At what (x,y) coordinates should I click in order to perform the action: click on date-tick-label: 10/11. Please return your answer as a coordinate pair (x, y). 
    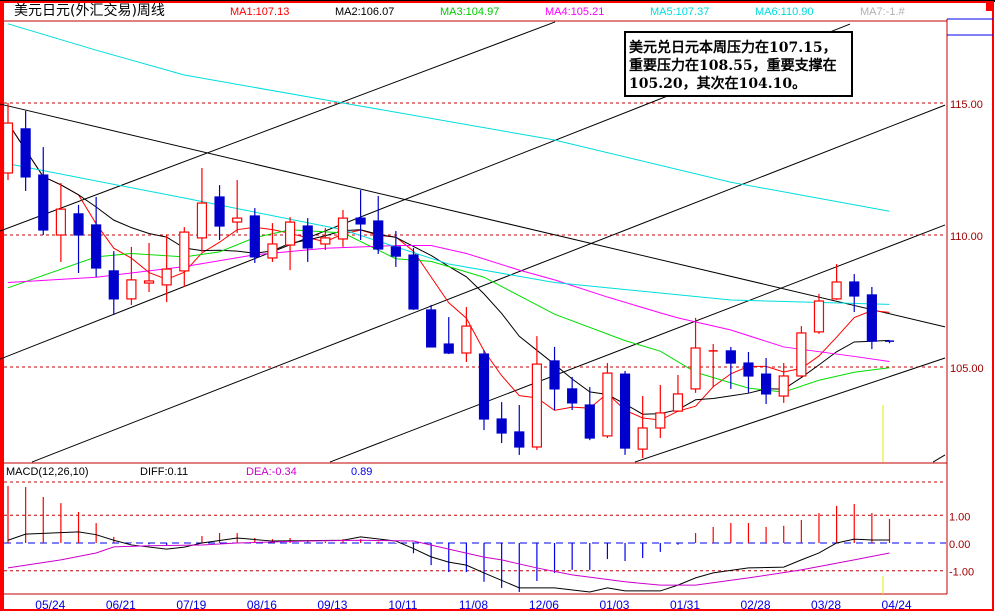
    Looking at the image, I should click on (402, 605).